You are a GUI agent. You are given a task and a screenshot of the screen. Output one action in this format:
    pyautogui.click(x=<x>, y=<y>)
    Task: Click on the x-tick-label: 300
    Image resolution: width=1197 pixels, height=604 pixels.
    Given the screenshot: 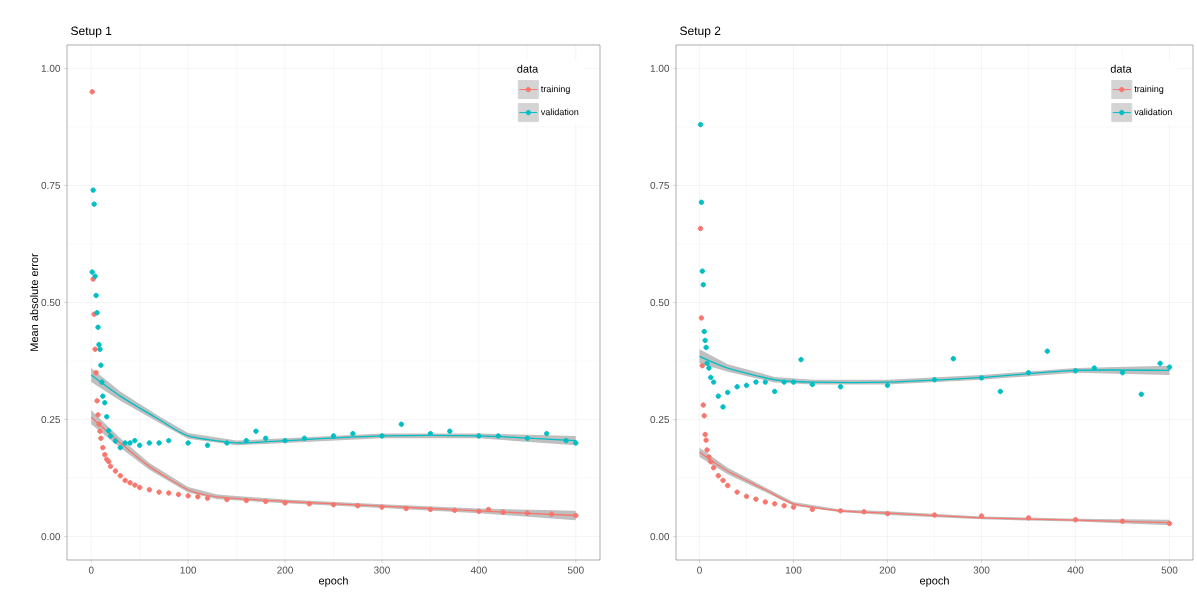 What is the action you would take?
    pyautogui.click(x=981, y=570)
    